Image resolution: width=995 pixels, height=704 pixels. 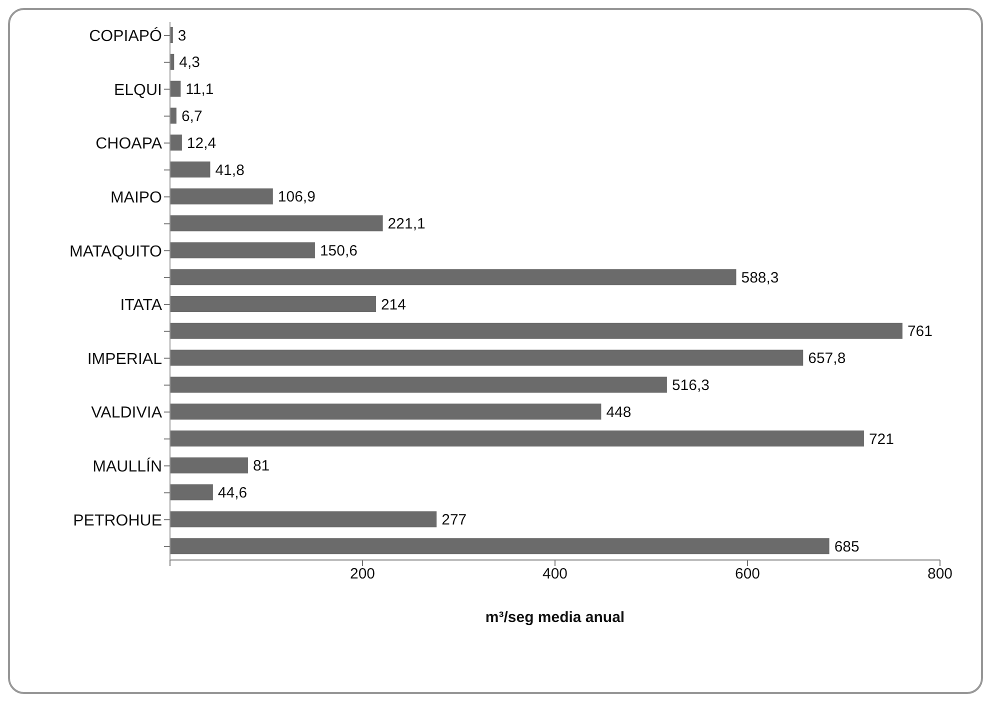 What do you see at coordinates (182, 35) in the screenshot?
I see `data-label: 3` at bounding box center [182, 35].